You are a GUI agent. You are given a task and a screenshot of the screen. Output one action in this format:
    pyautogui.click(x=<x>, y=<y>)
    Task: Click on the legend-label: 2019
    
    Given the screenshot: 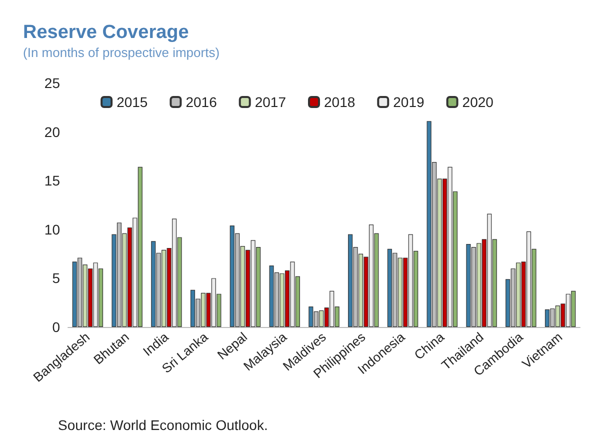 What is the action you would take?
    pyautogui.click(x=409, y=102)
    